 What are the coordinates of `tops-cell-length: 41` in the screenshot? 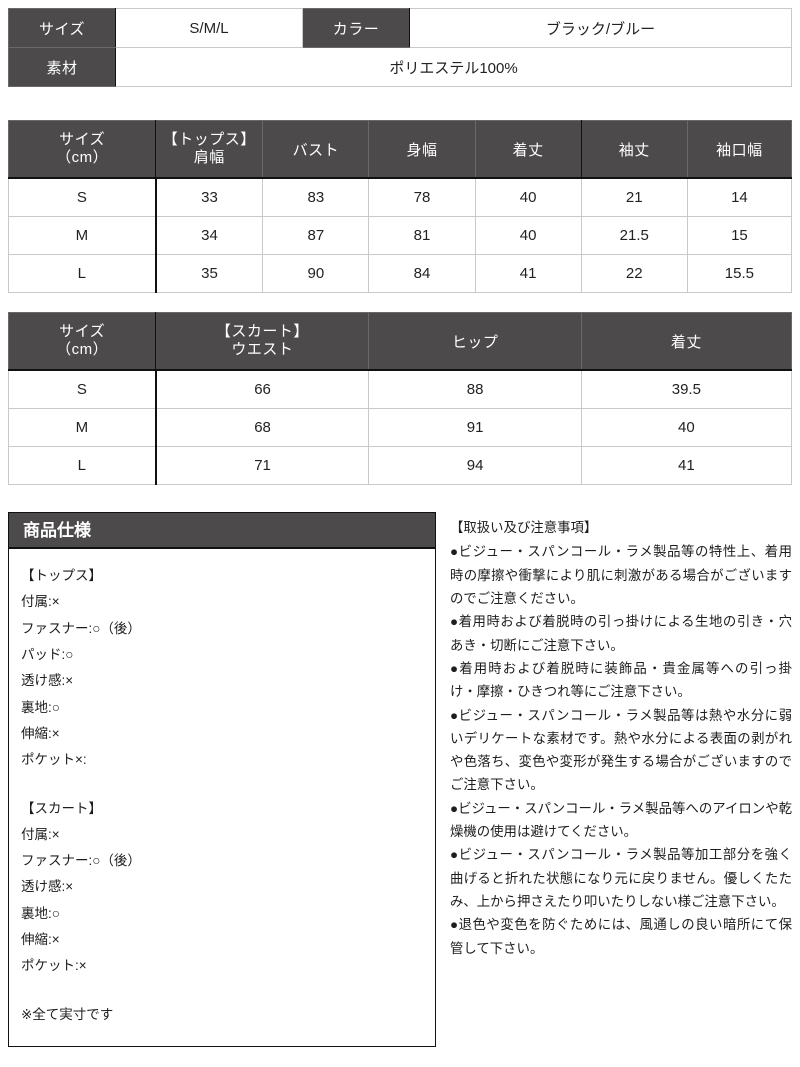 It's located at (528, 273).